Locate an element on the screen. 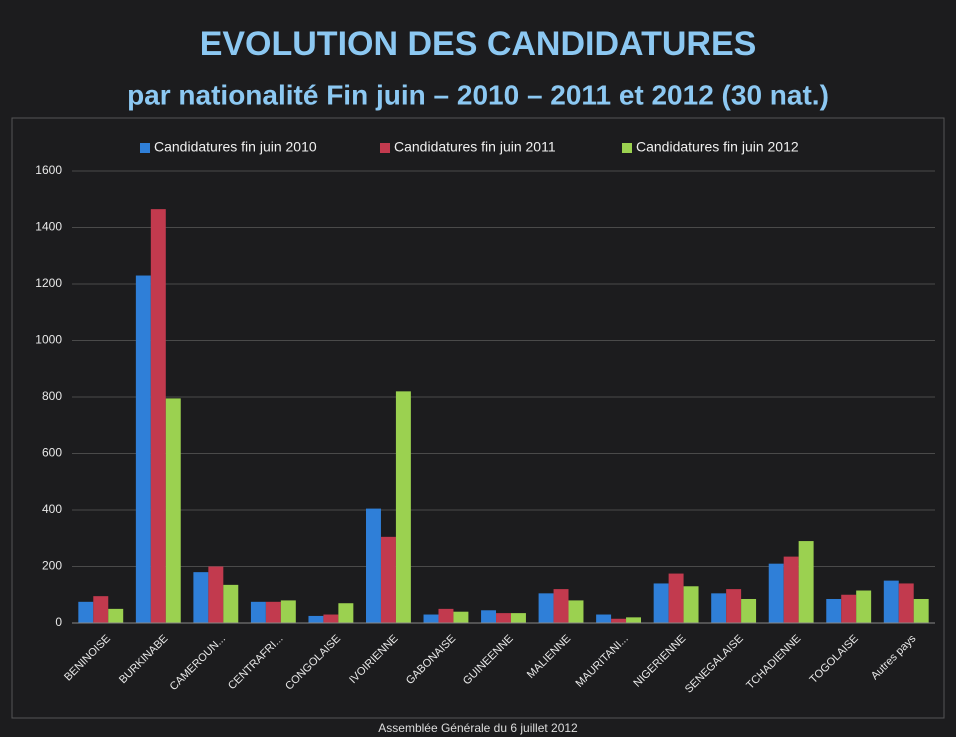  y-tick-label: 1200 is located at coordinates (48, 283).